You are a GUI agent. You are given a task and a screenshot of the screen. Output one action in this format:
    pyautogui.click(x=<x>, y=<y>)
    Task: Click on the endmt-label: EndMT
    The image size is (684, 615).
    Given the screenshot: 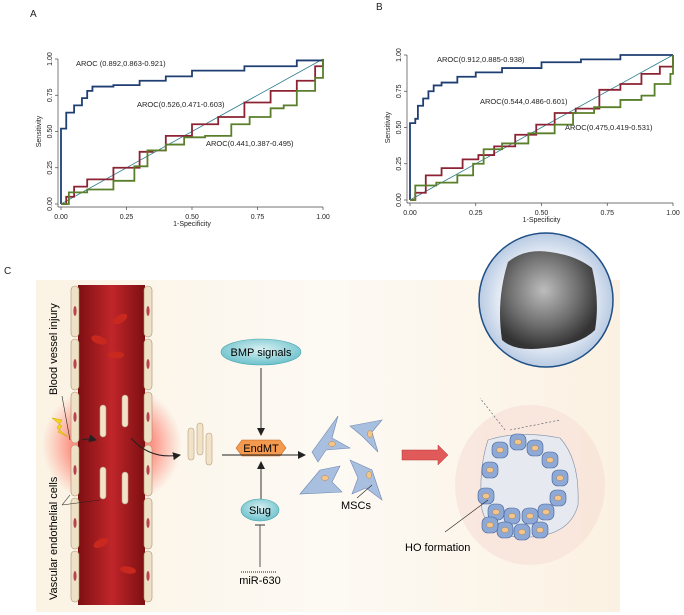 What is the action you would take?
    pyautogui.click(x=261, y=449)
    